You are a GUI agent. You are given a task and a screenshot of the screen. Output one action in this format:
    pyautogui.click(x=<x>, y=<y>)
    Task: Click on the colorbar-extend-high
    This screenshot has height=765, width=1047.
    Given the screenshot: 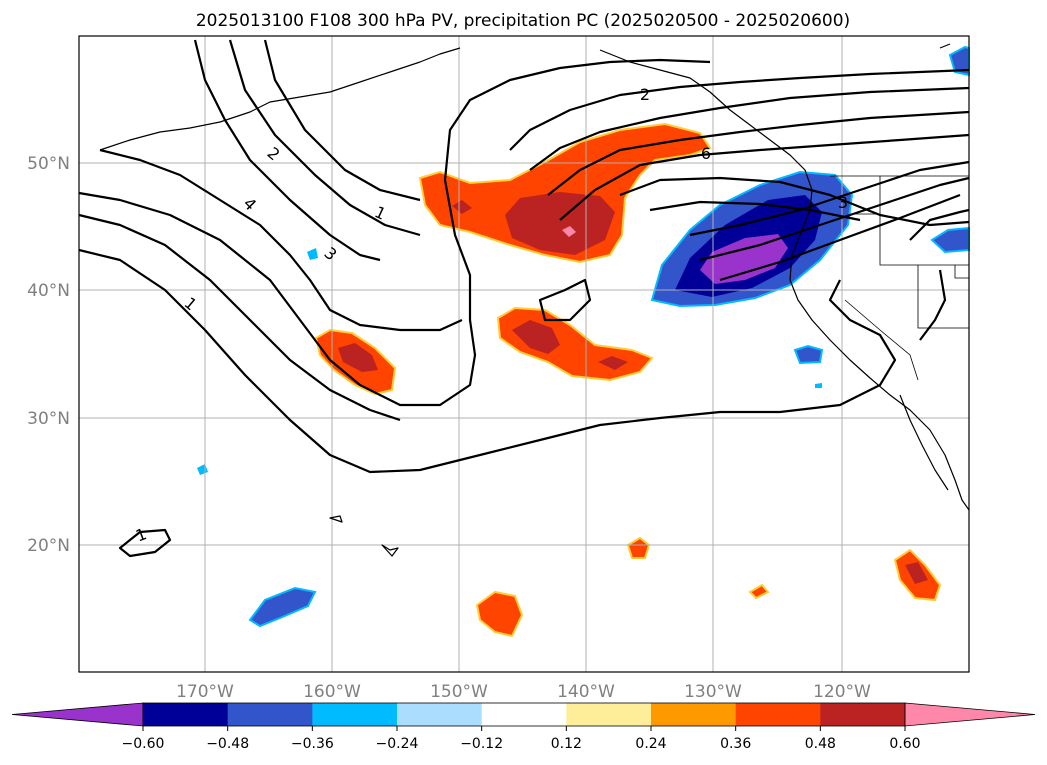 What is the action you would take?
    pyautogui.click(x=970, y=714)
    